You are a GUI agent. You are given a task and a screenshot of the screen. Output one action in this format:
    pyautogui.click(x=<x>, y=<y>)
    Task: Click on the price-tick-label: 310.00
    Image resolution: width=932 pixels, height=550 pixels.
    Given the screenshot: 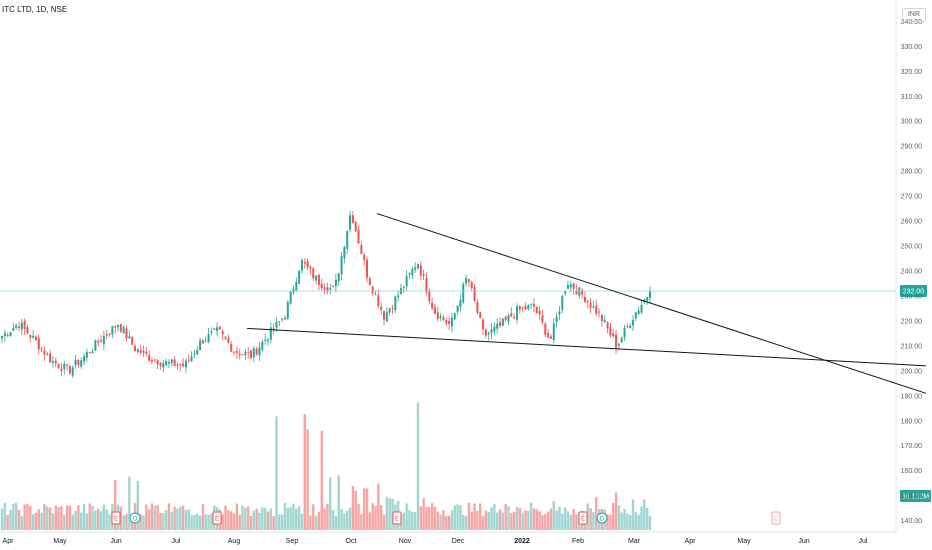 What is the action you would take?
    pyautogui.click(x=912, y=97)
    